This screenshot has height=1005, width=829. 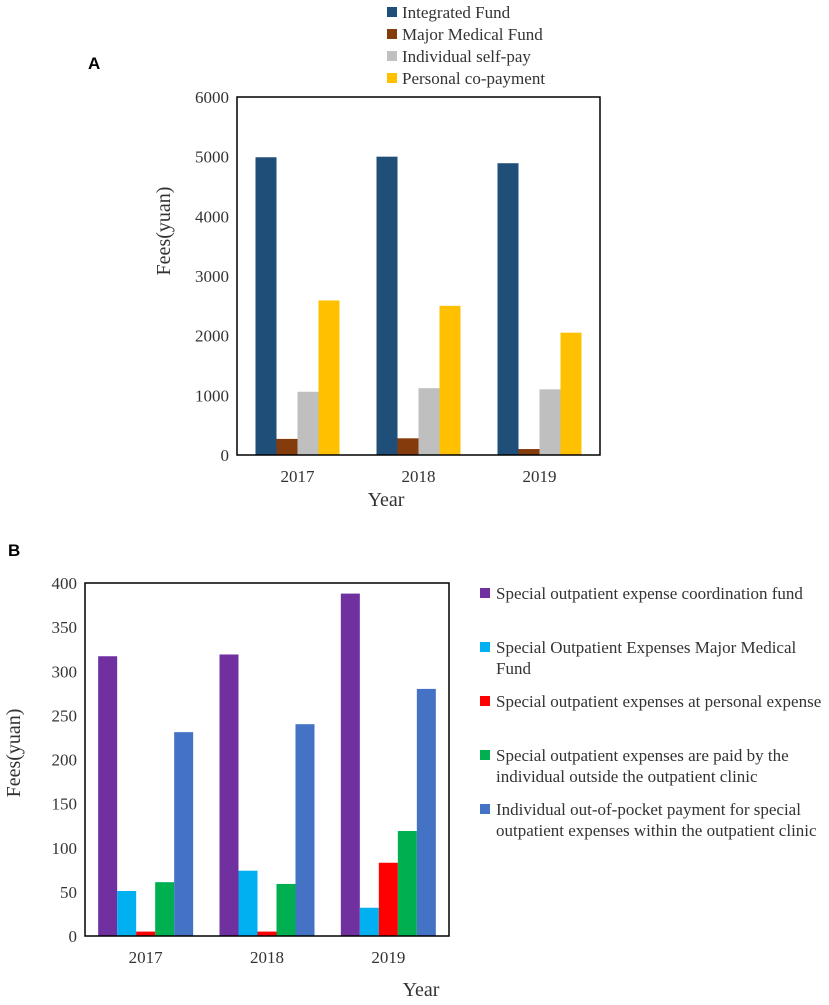 What do you see at coordinates (472, 34) in the screenshot?
I see `legend-label: Major Medical Fund` at bounding box center [472, 34].